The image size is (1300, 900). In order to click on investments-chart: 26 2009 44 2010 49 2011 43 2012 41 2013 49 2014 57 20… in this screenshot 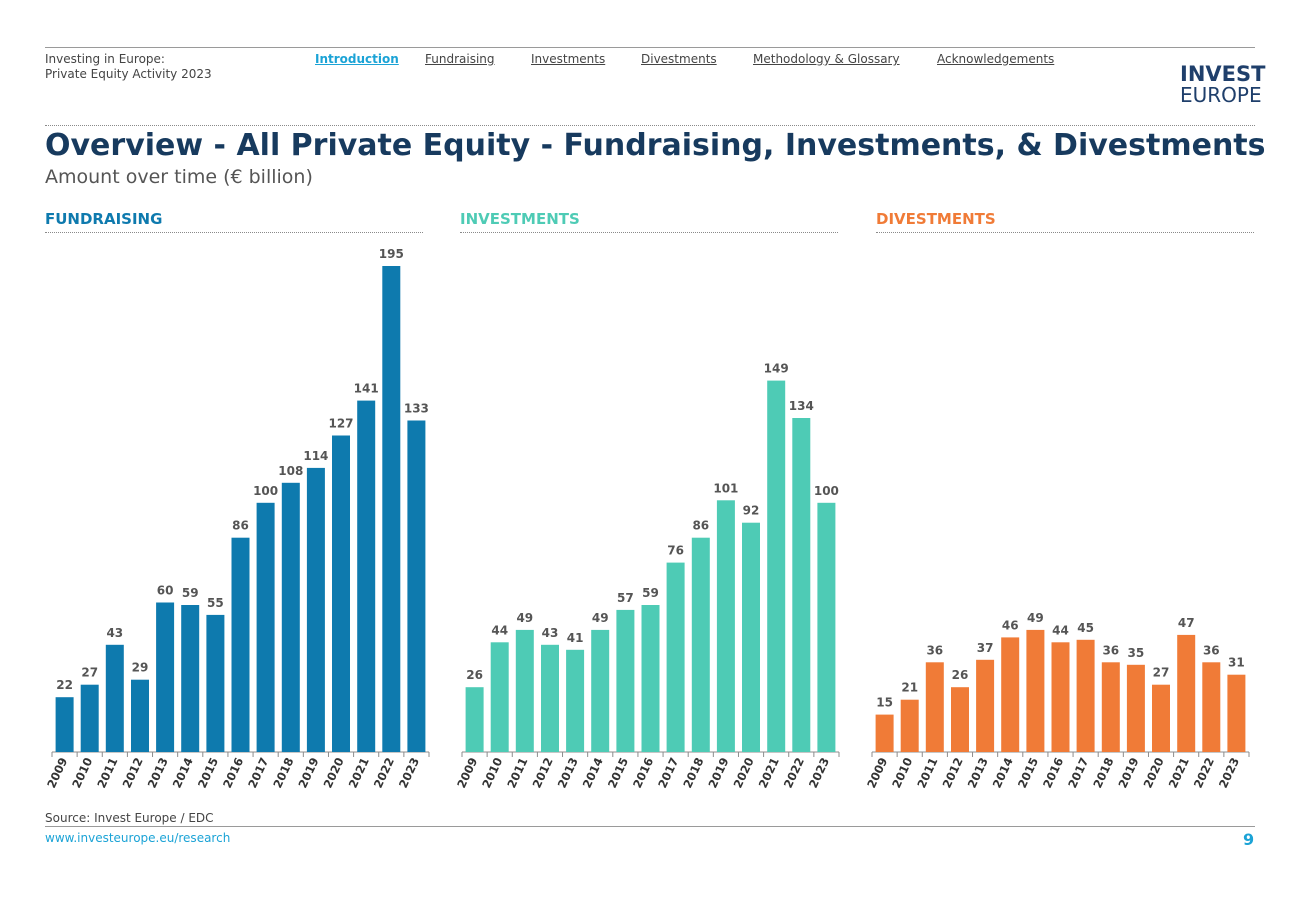, I will do `click(647, 576)`.